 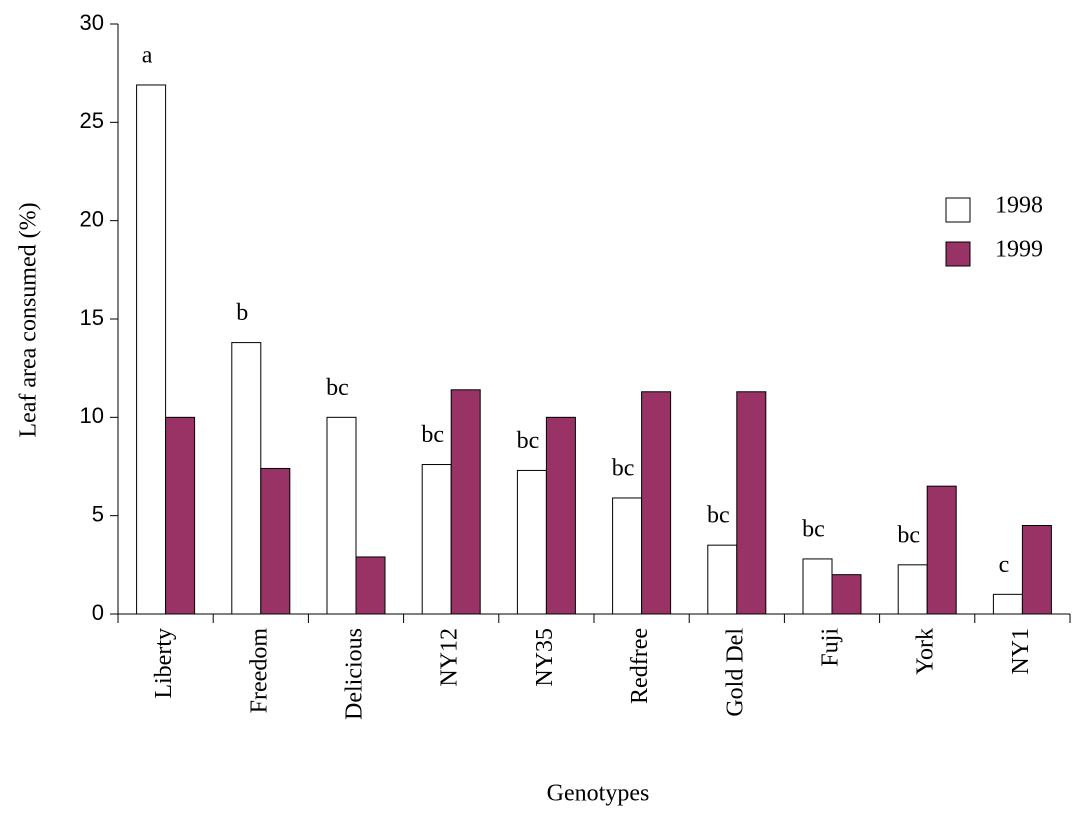 I want to click on legend-label: 1999, so click(x=1019, y=250).